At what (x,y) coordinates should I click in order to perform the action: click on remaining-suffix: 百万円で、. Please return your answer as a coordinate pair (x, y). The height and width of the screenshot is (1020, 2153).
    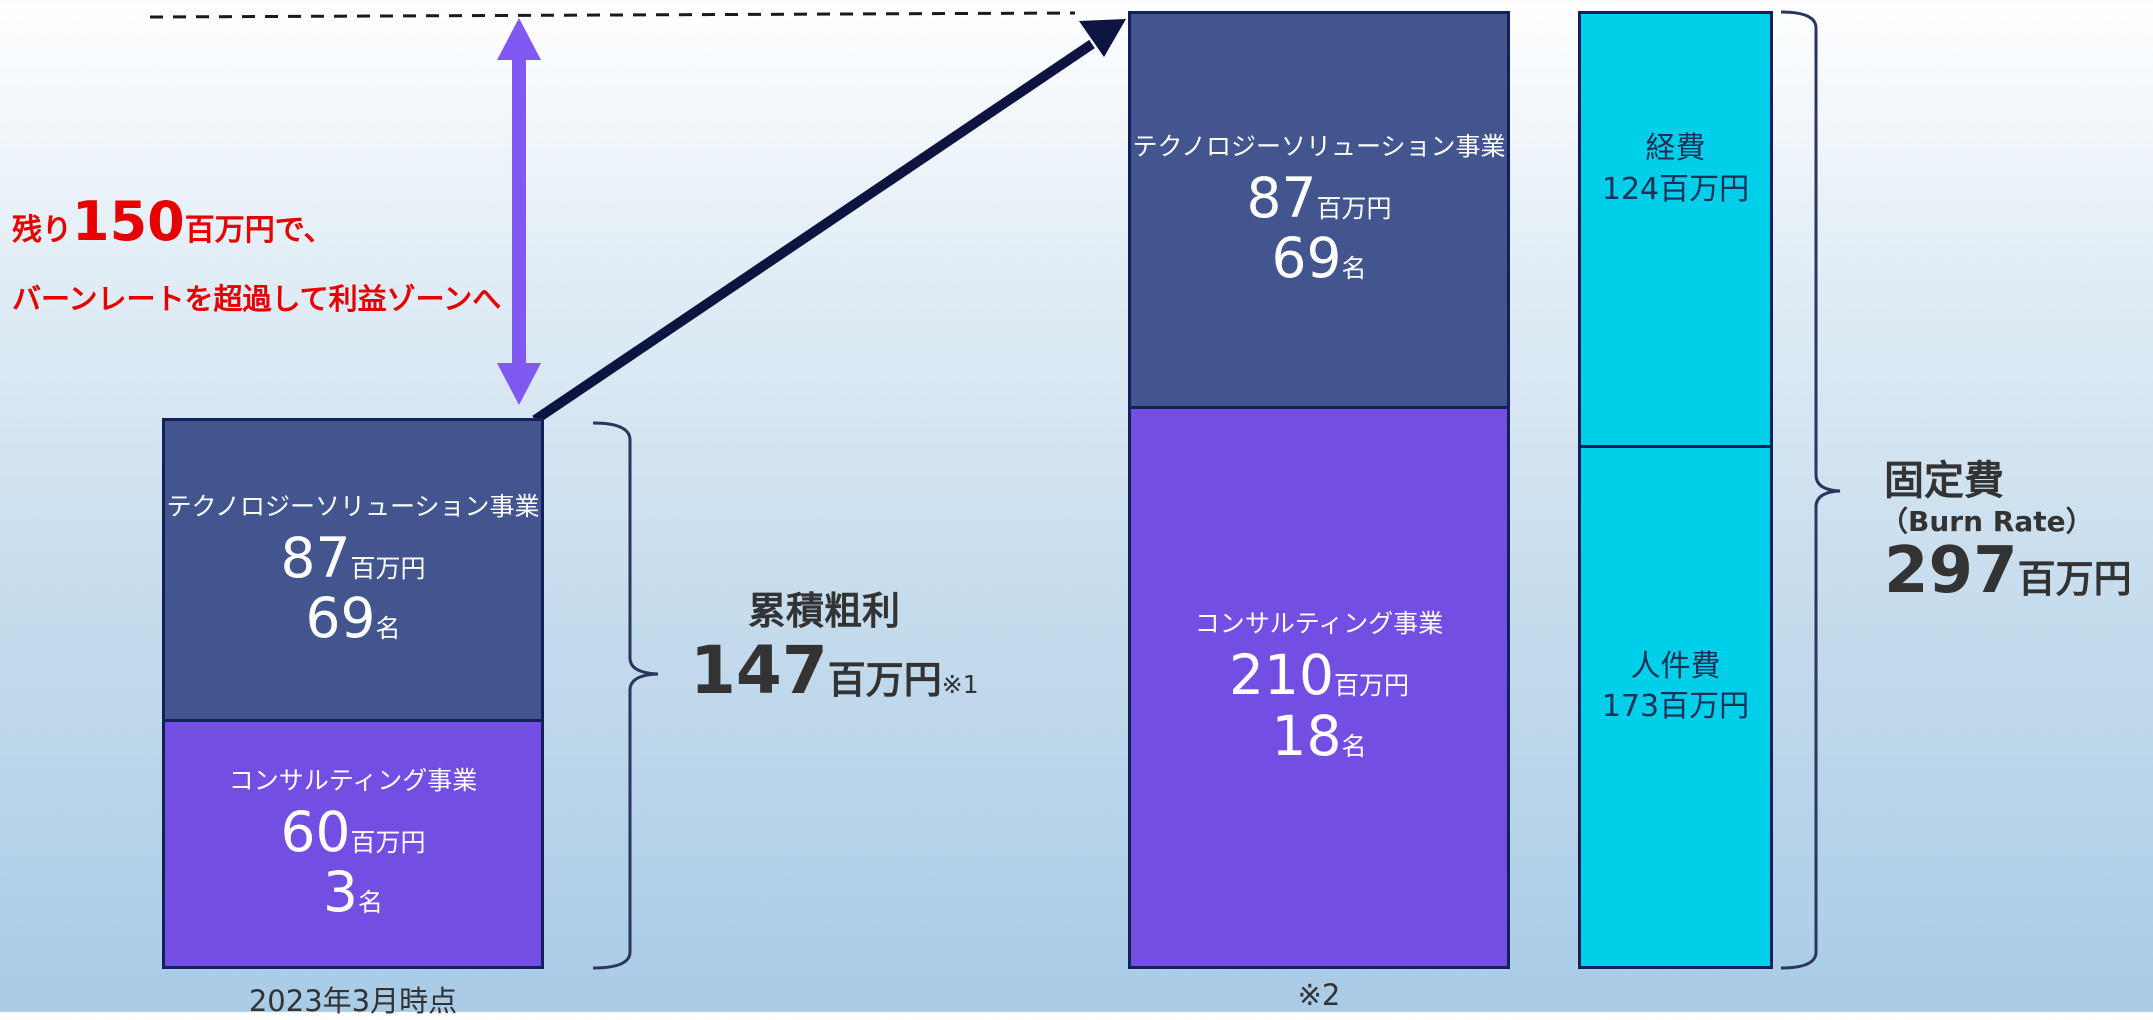
    Looking at the image, I should click on (259, 230).